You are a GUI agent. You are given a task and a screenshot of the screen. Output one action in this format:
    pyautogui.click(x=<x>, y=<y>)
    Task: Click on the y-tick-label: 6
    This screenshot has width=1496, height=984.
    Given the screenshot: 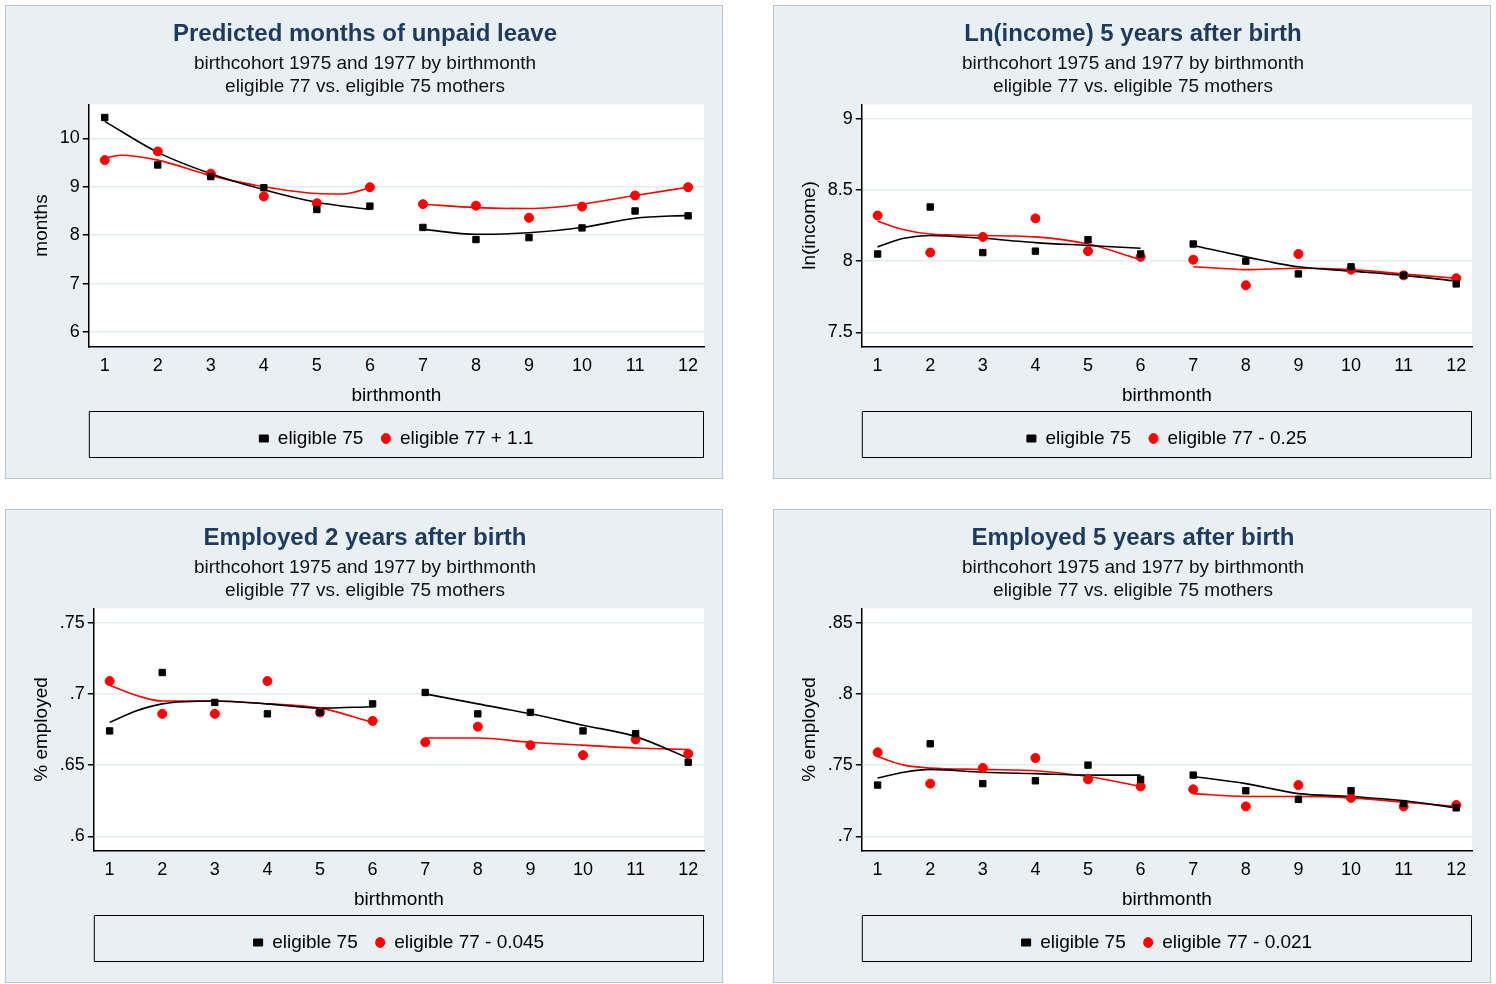 What is the action you would take?
    pyautogui.click(x=74, y=331)
    